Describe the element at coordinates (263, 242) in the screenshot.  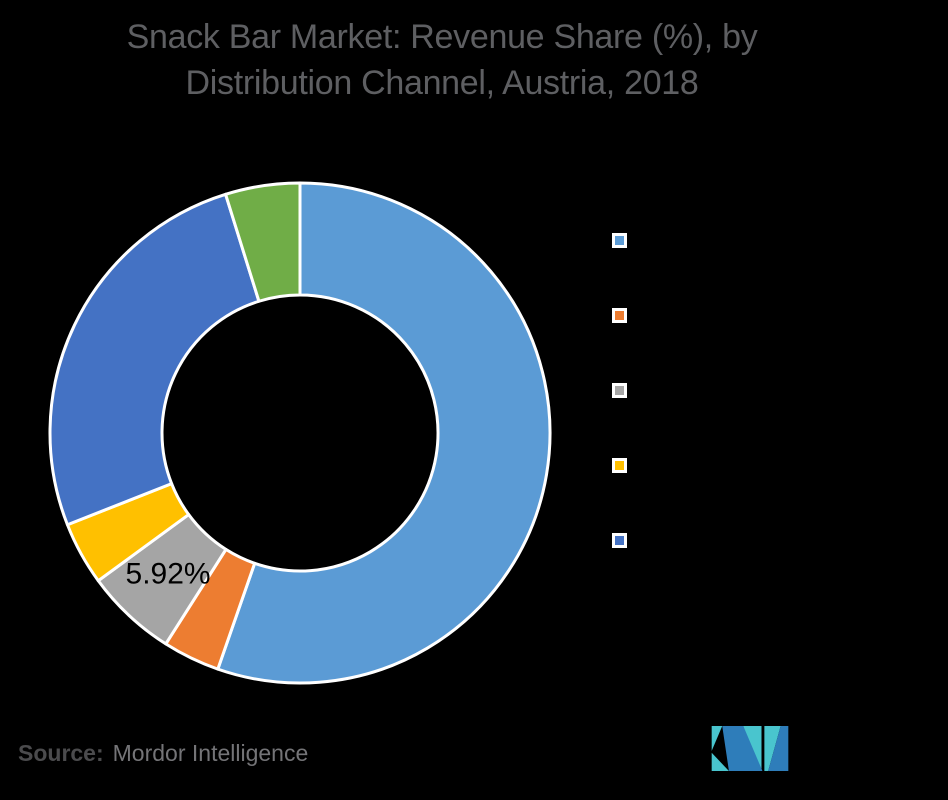
I see `segment-green` at that location.